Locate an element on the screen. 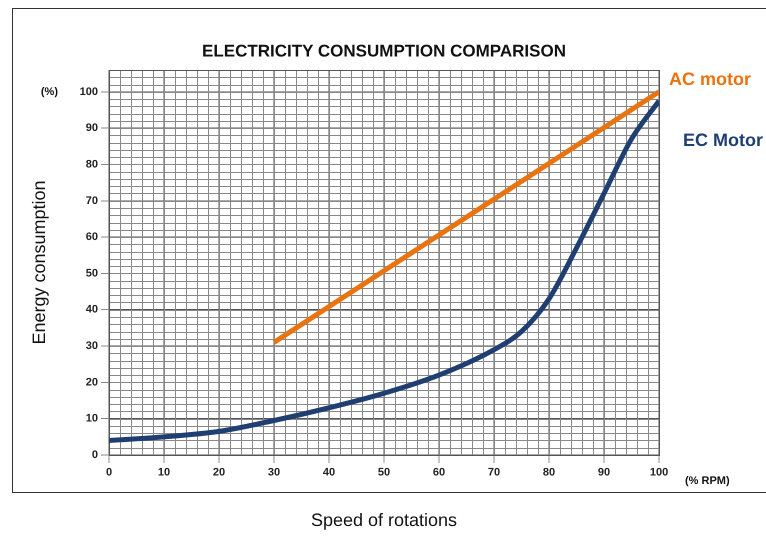 Image resolution: width=766 pixels, height=536 pixels. text: EC Motor is located at coordinates (723, 140).